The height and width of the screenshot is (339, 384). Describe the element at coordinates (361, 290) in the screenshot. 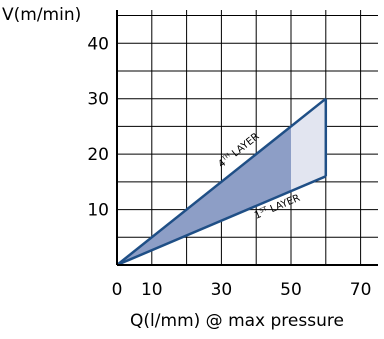

I see `x-tick-label: 70` at that location.